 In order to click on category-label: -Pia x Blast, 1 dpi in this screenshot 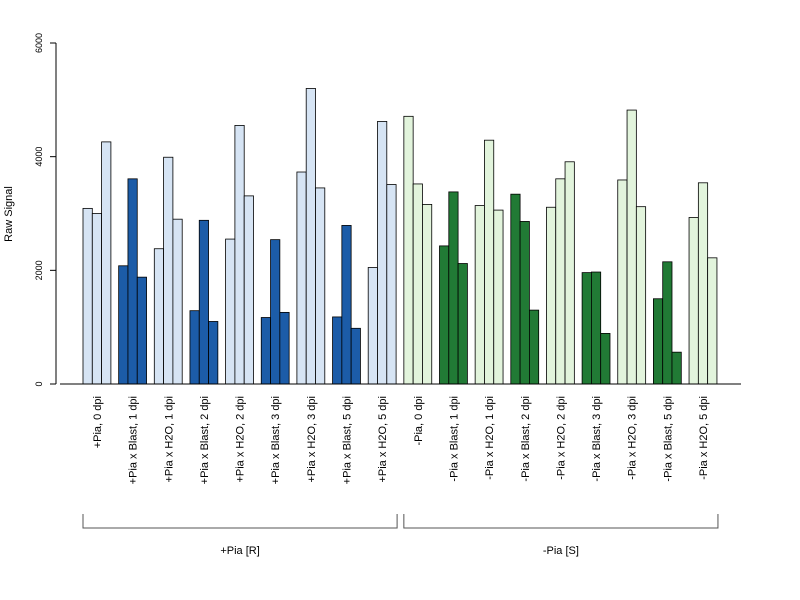, I will do `click(454, 439)`.